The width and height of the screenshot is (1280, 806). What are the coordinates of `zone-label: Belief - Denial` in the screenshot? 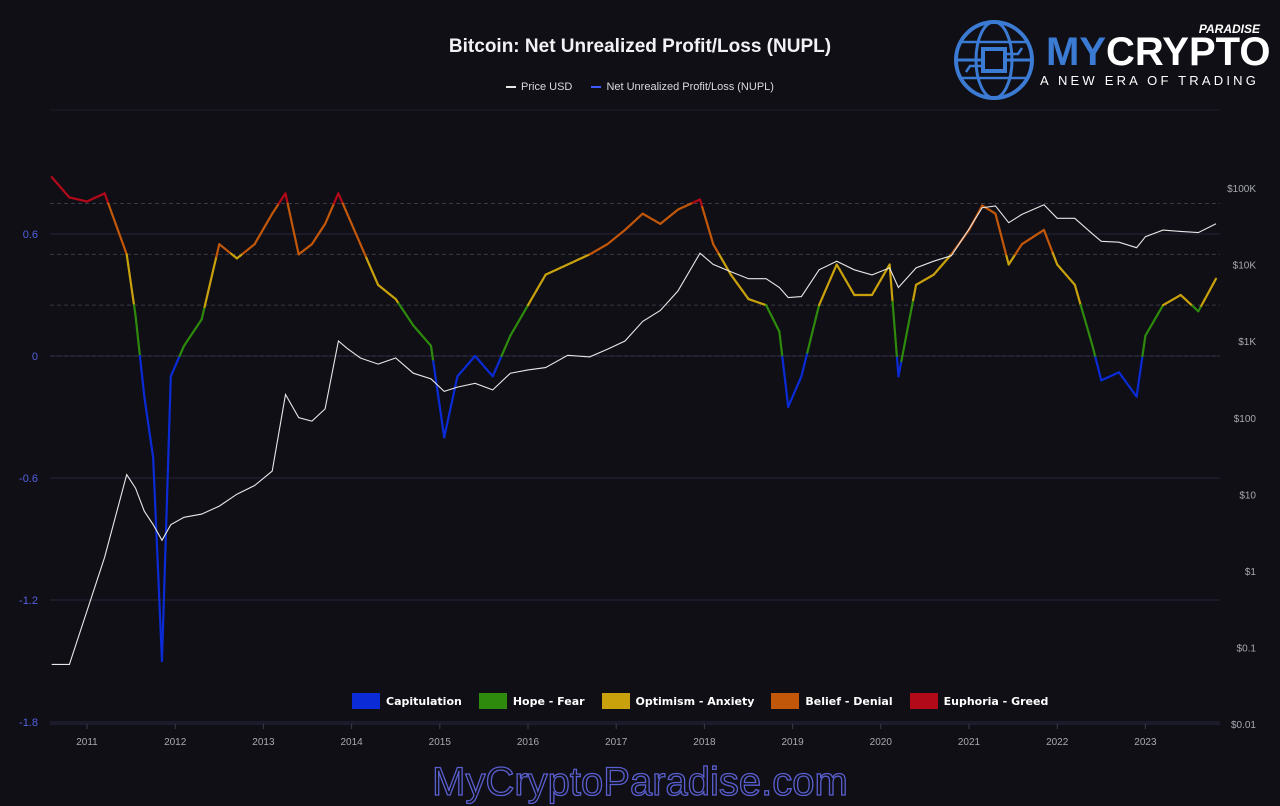 It's located at (849, 701).